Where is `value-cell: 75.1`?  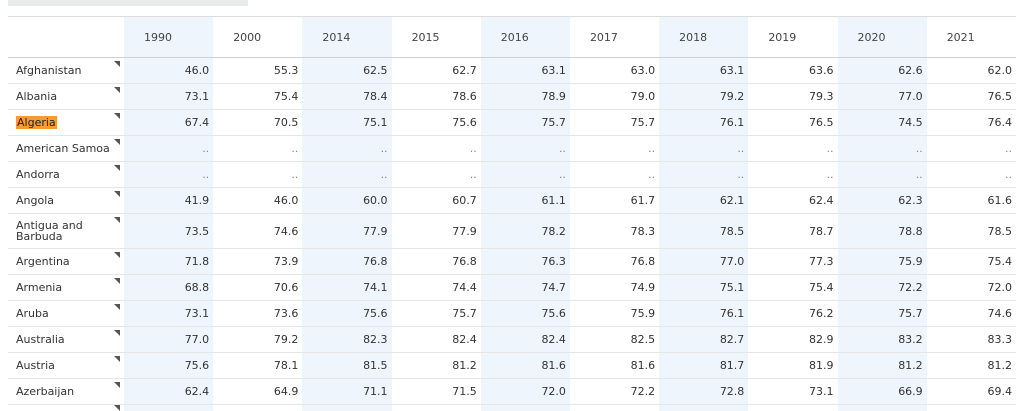 value-cell: 75.1 is located at coordinates (346, 123).